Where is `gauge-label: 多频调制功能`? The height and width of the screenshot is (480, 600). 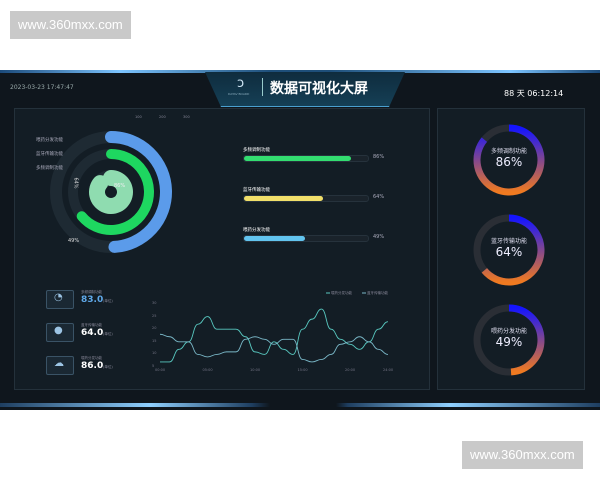 gauge-label: 多频调制功能 is located at coordinates (508, 151).